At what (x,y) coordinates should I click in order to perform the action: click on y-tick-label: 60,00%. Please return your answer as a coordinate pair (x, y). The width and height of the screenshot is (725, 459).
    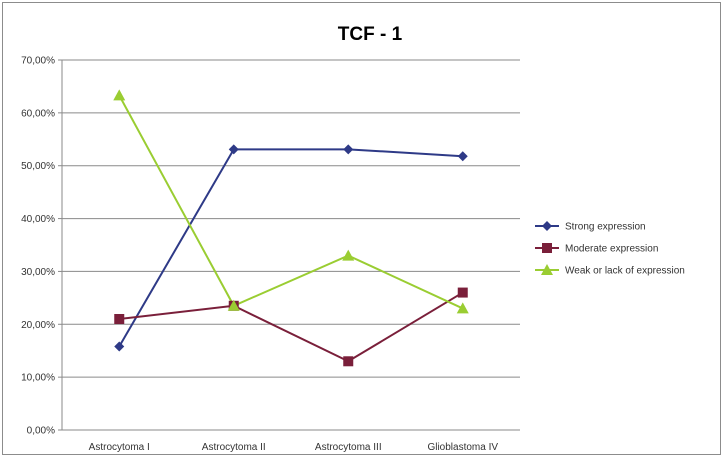
    Looking at the image, I should click on (38, 113).